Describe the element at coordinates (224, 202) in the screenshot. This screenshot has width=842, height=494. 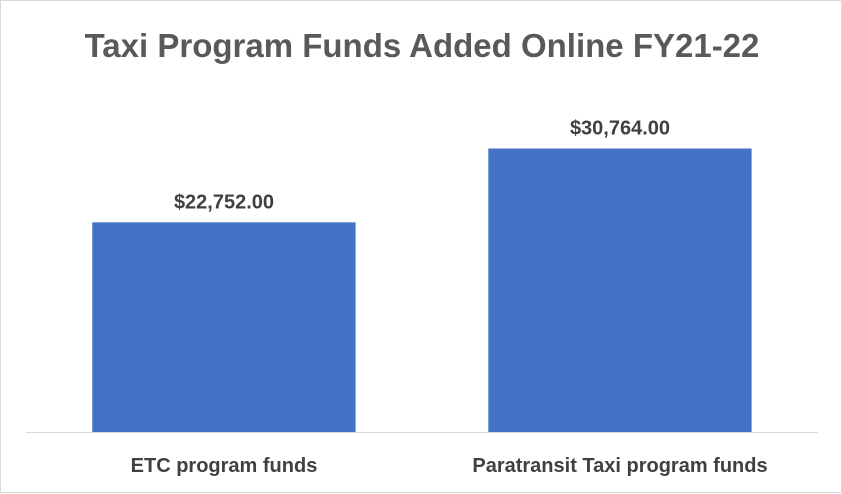
I see `data-label-1: $22,752.00` at that location.